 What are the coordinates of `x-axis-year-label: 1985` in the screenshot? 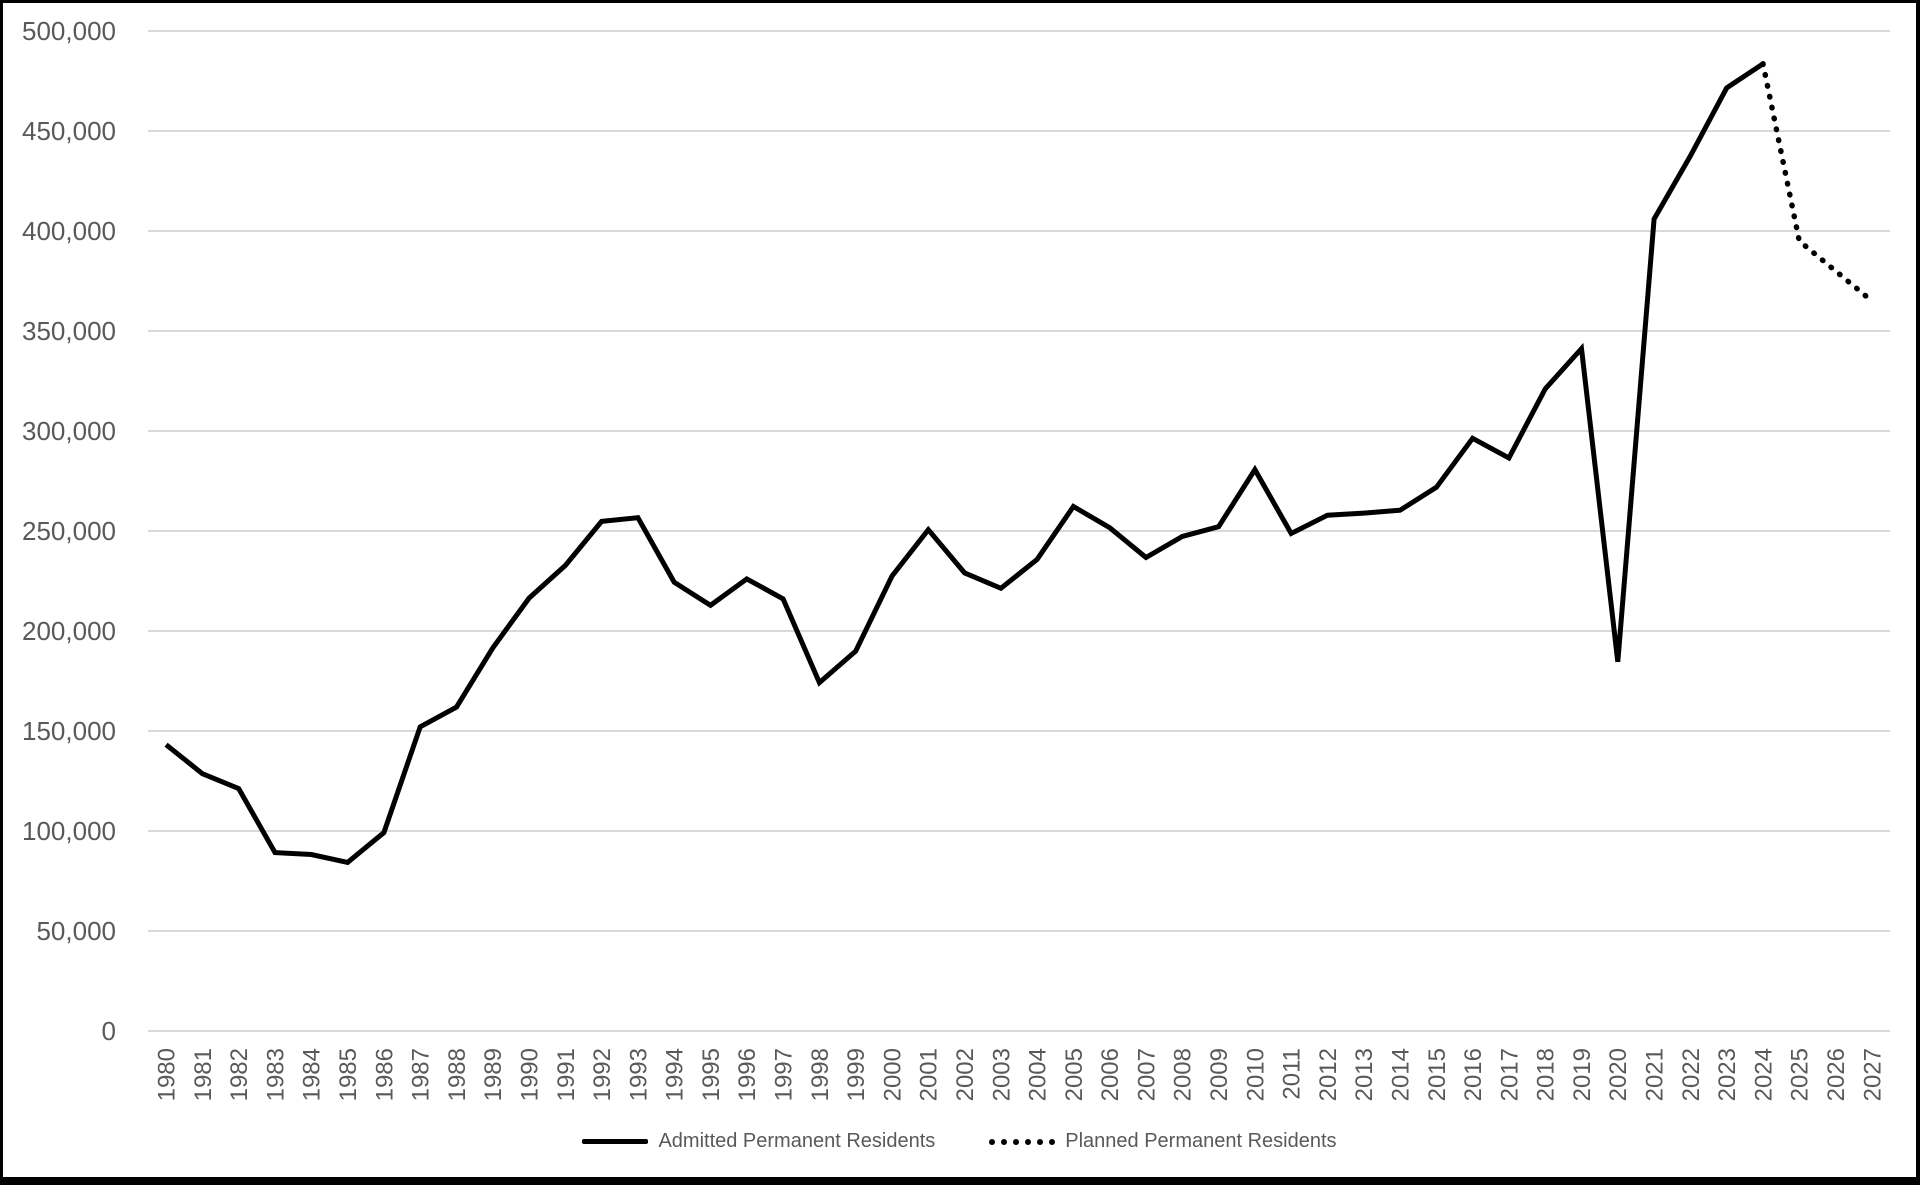 It's located at (348, 1074).